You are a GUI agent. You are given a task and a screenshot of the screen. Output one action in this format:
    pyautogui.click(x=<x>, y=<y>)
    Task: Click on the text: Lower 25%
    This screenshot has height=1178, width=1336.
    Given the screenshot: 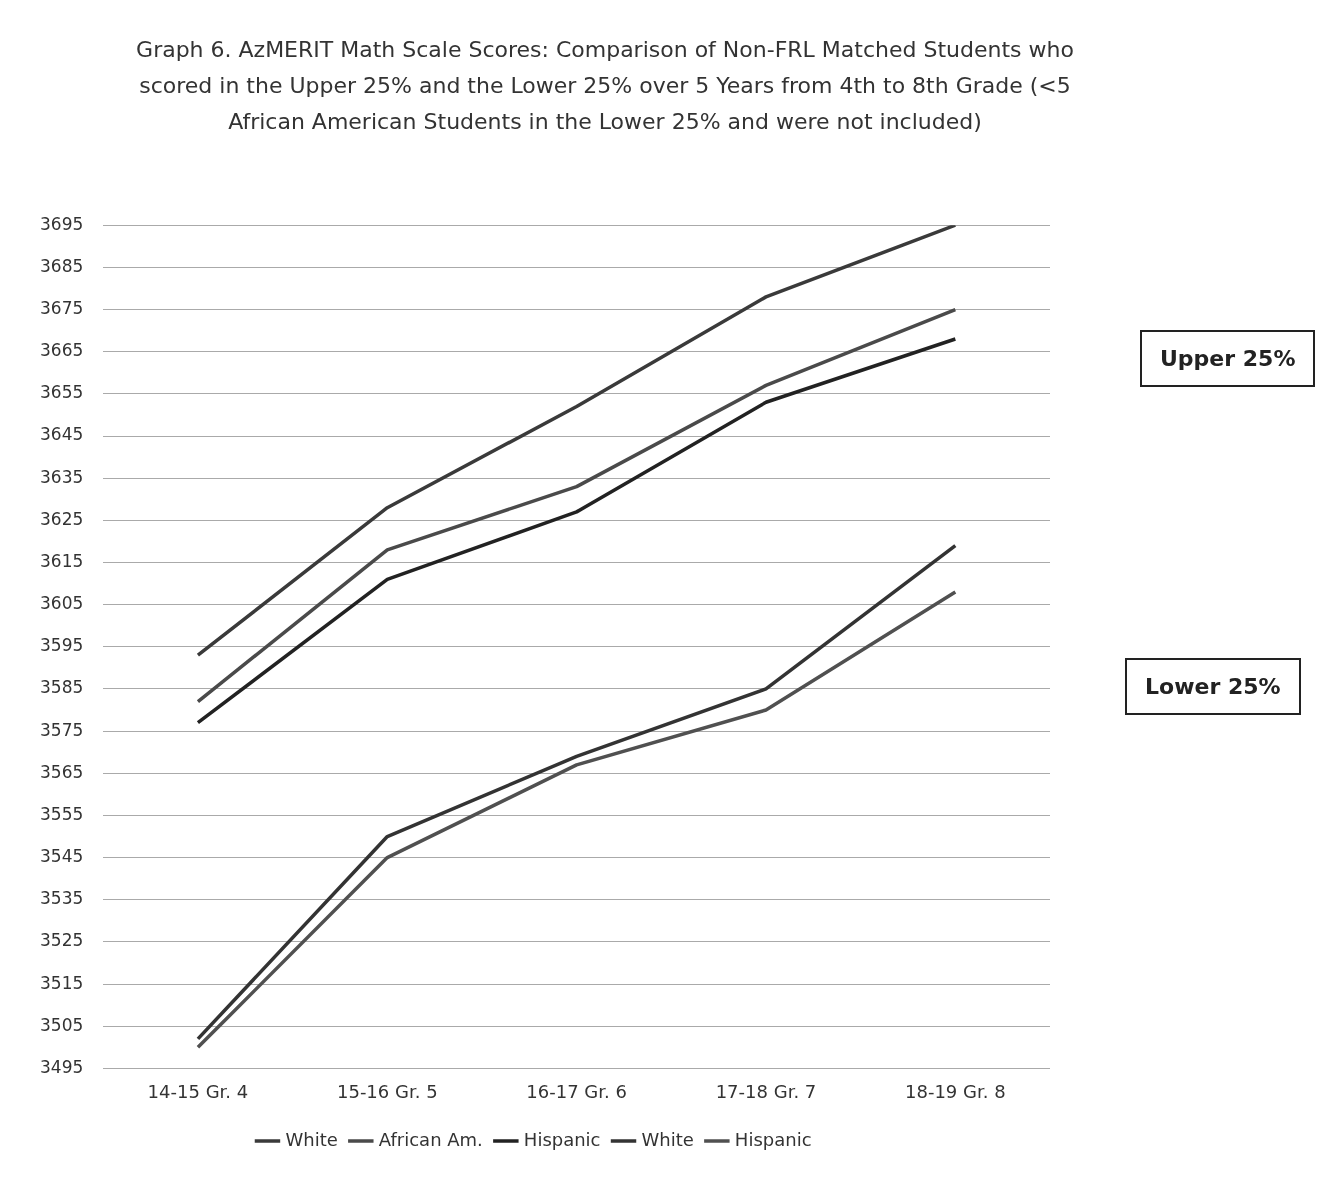 What is the action you would take?
    pyautogui.click(x=1213, y=686)
    